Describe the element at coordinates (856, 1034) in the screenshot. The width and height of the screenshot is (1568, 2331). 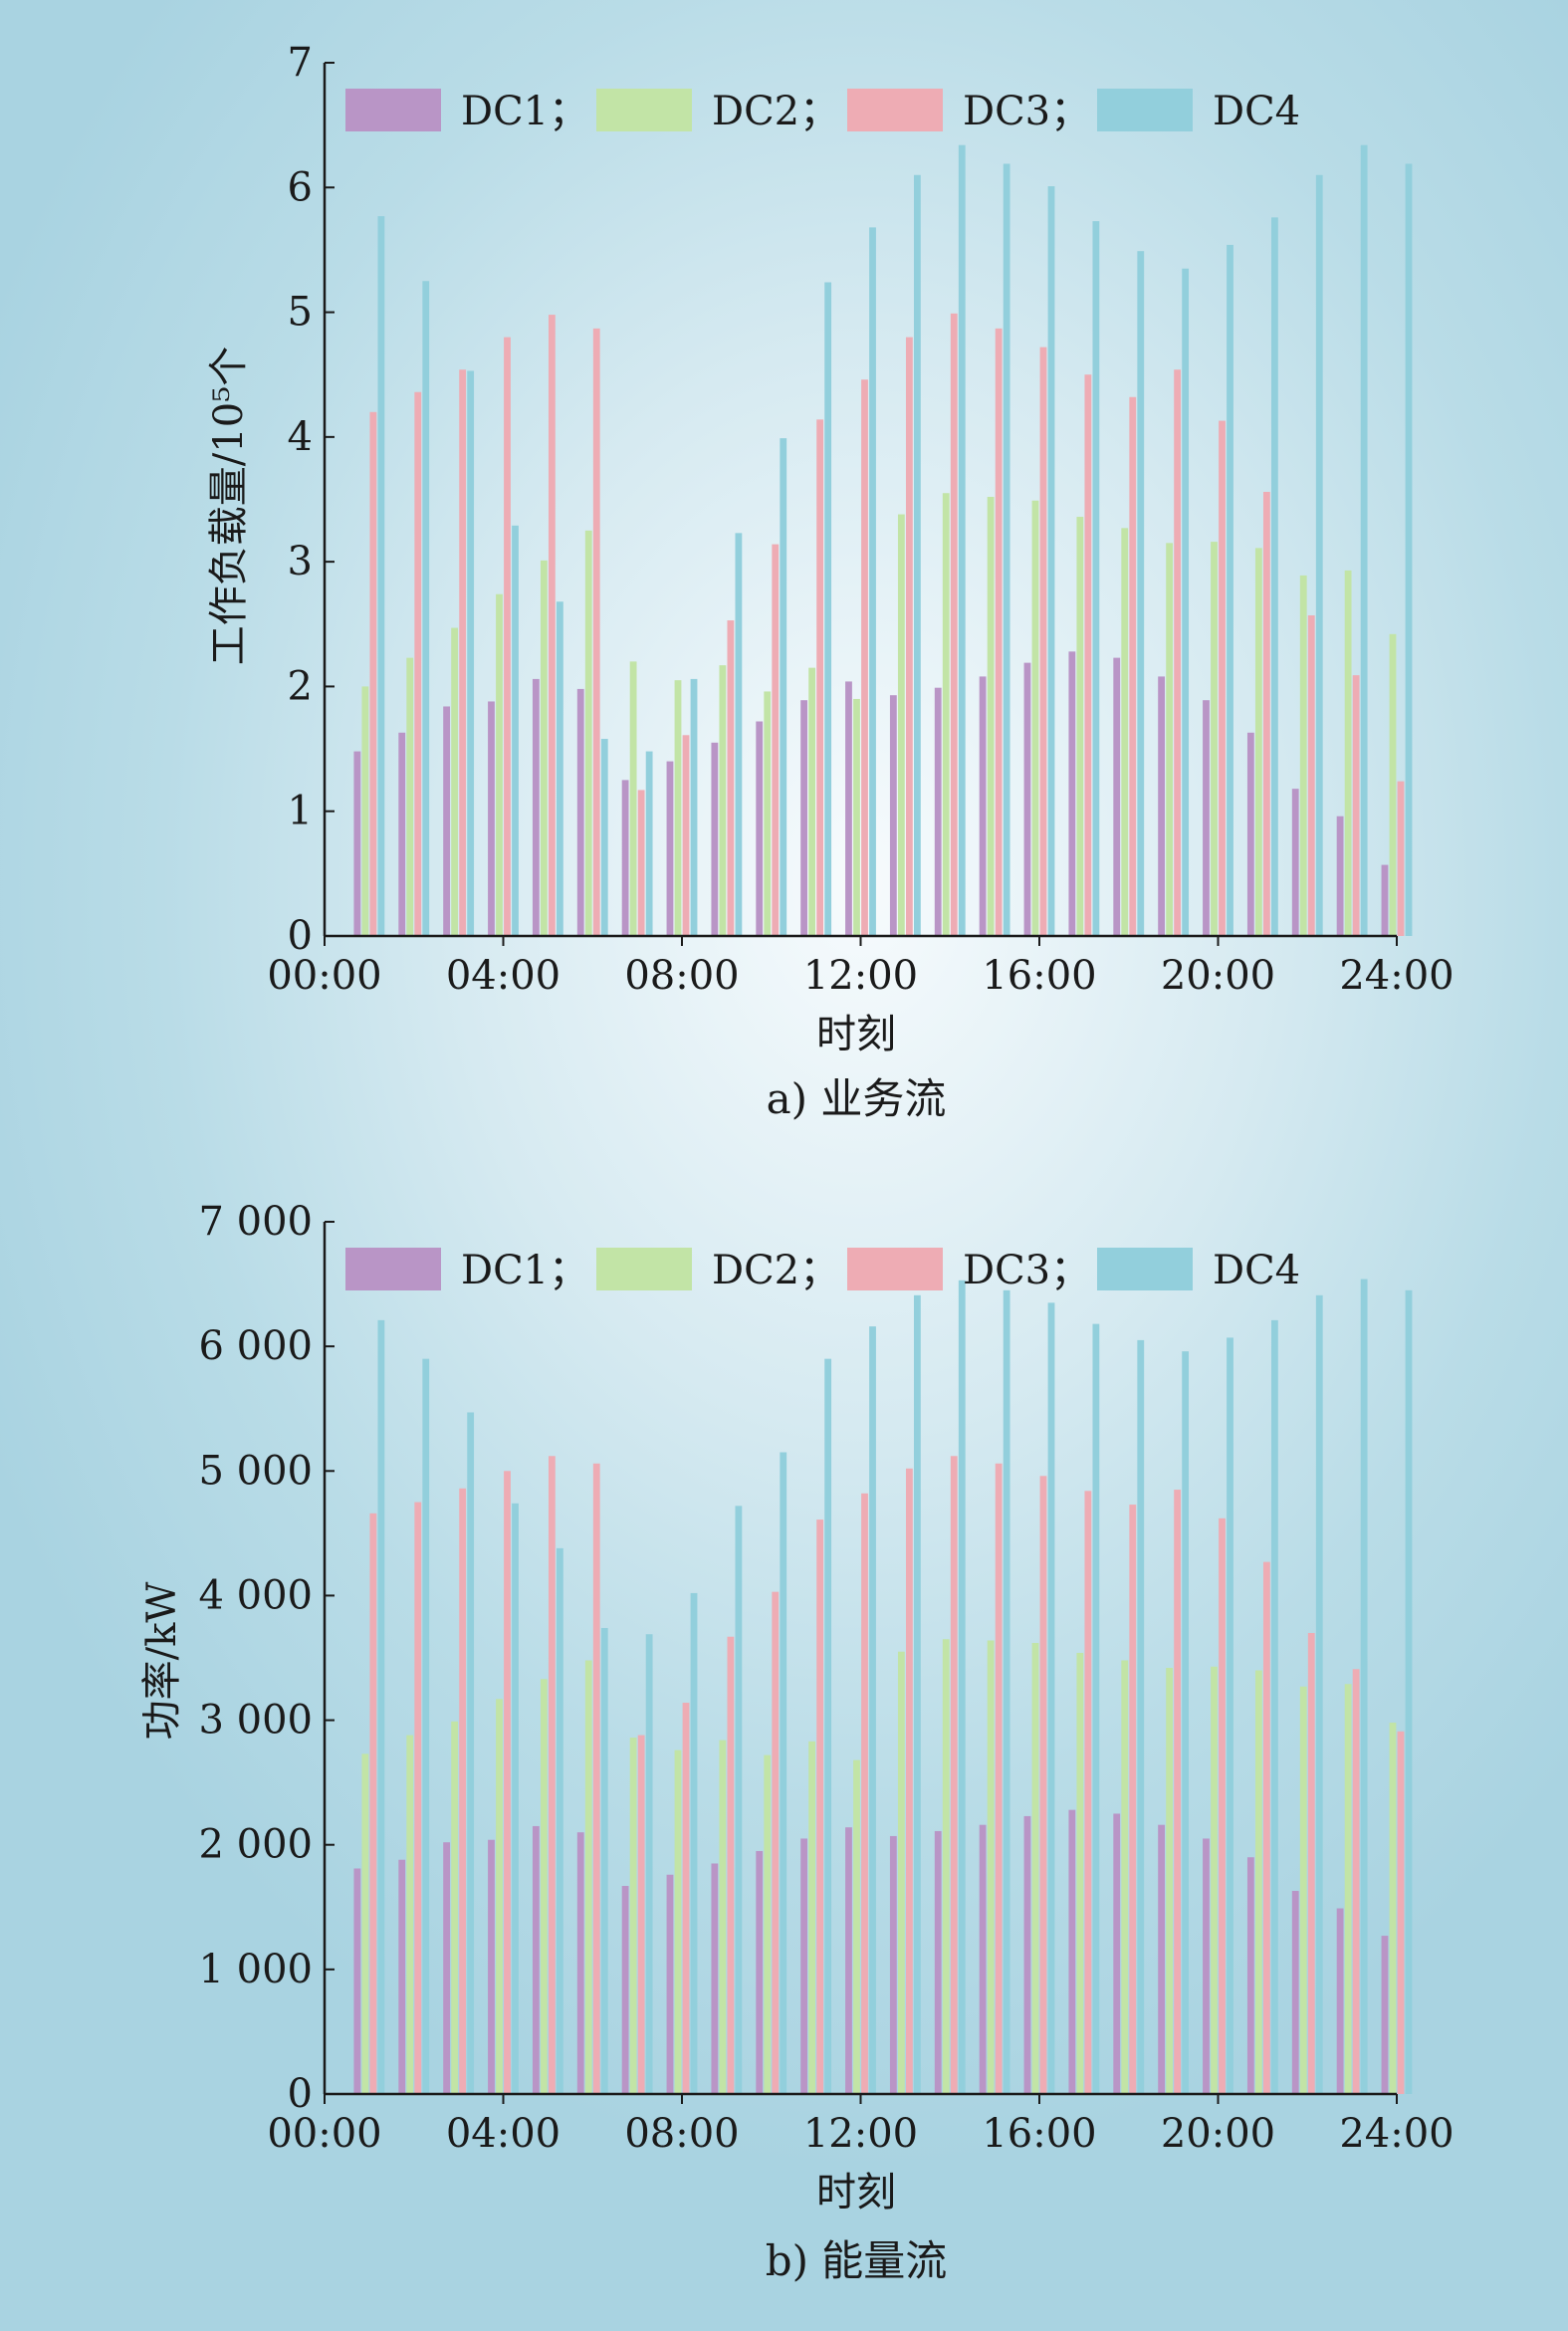
I see `chart-a-x-axis-title: 时刻` at that location.